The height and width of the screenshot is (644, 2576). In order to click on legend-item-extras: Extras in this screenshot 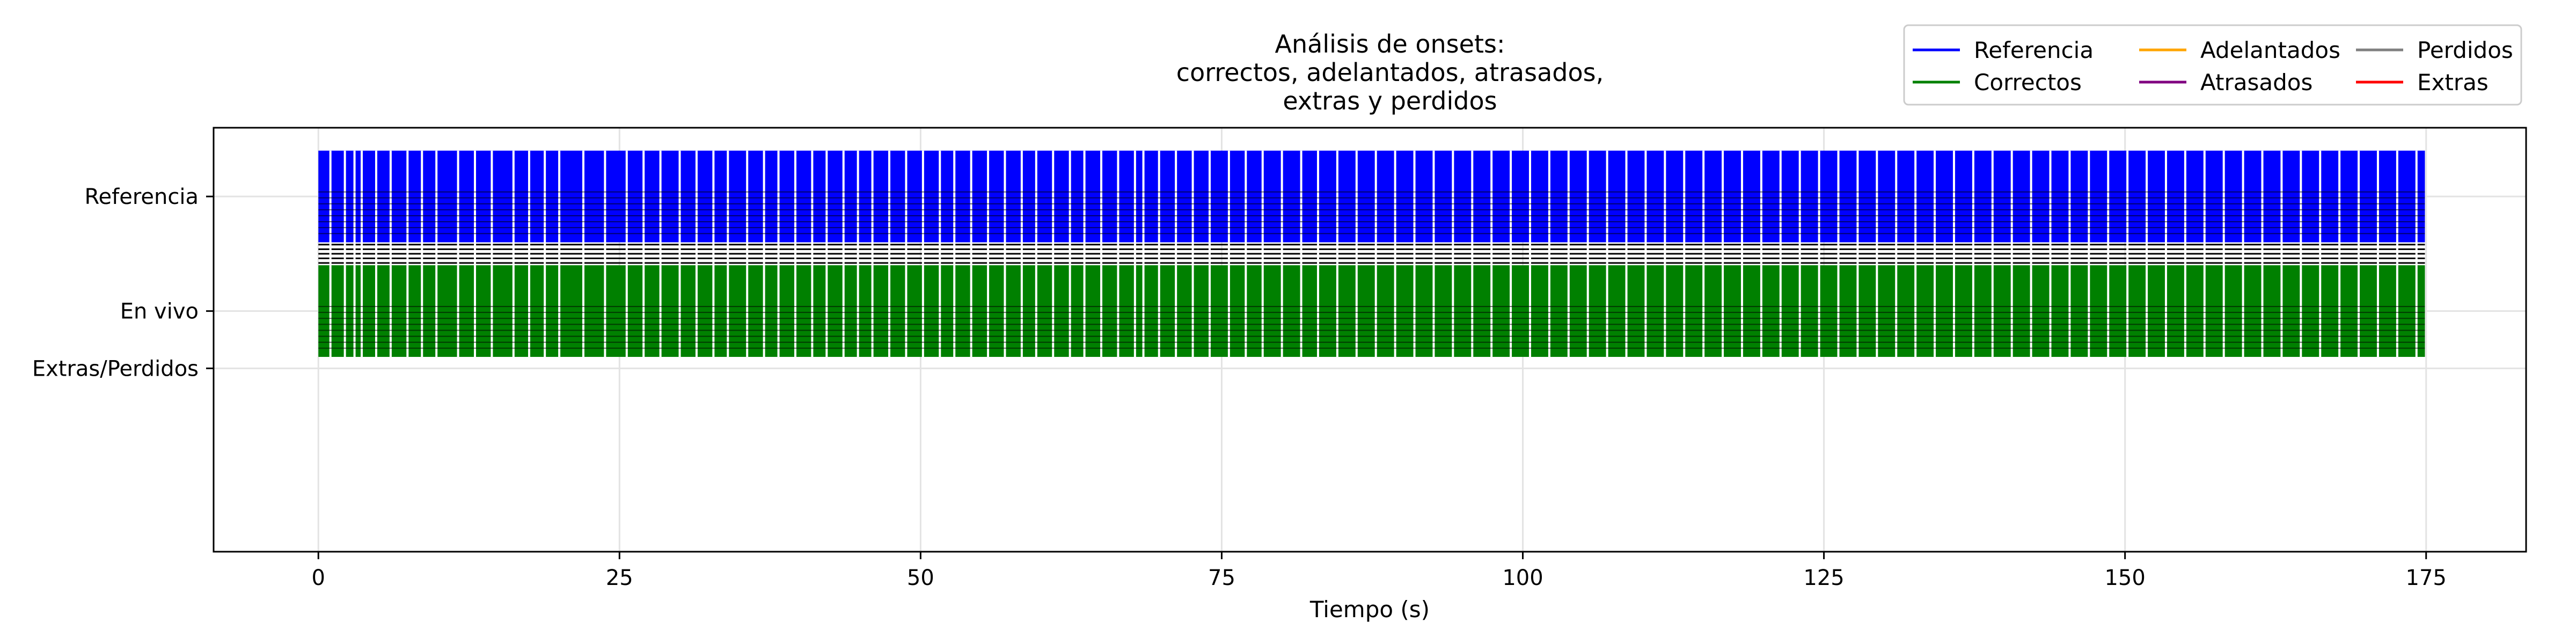, I will do `click(2422, 82)`.